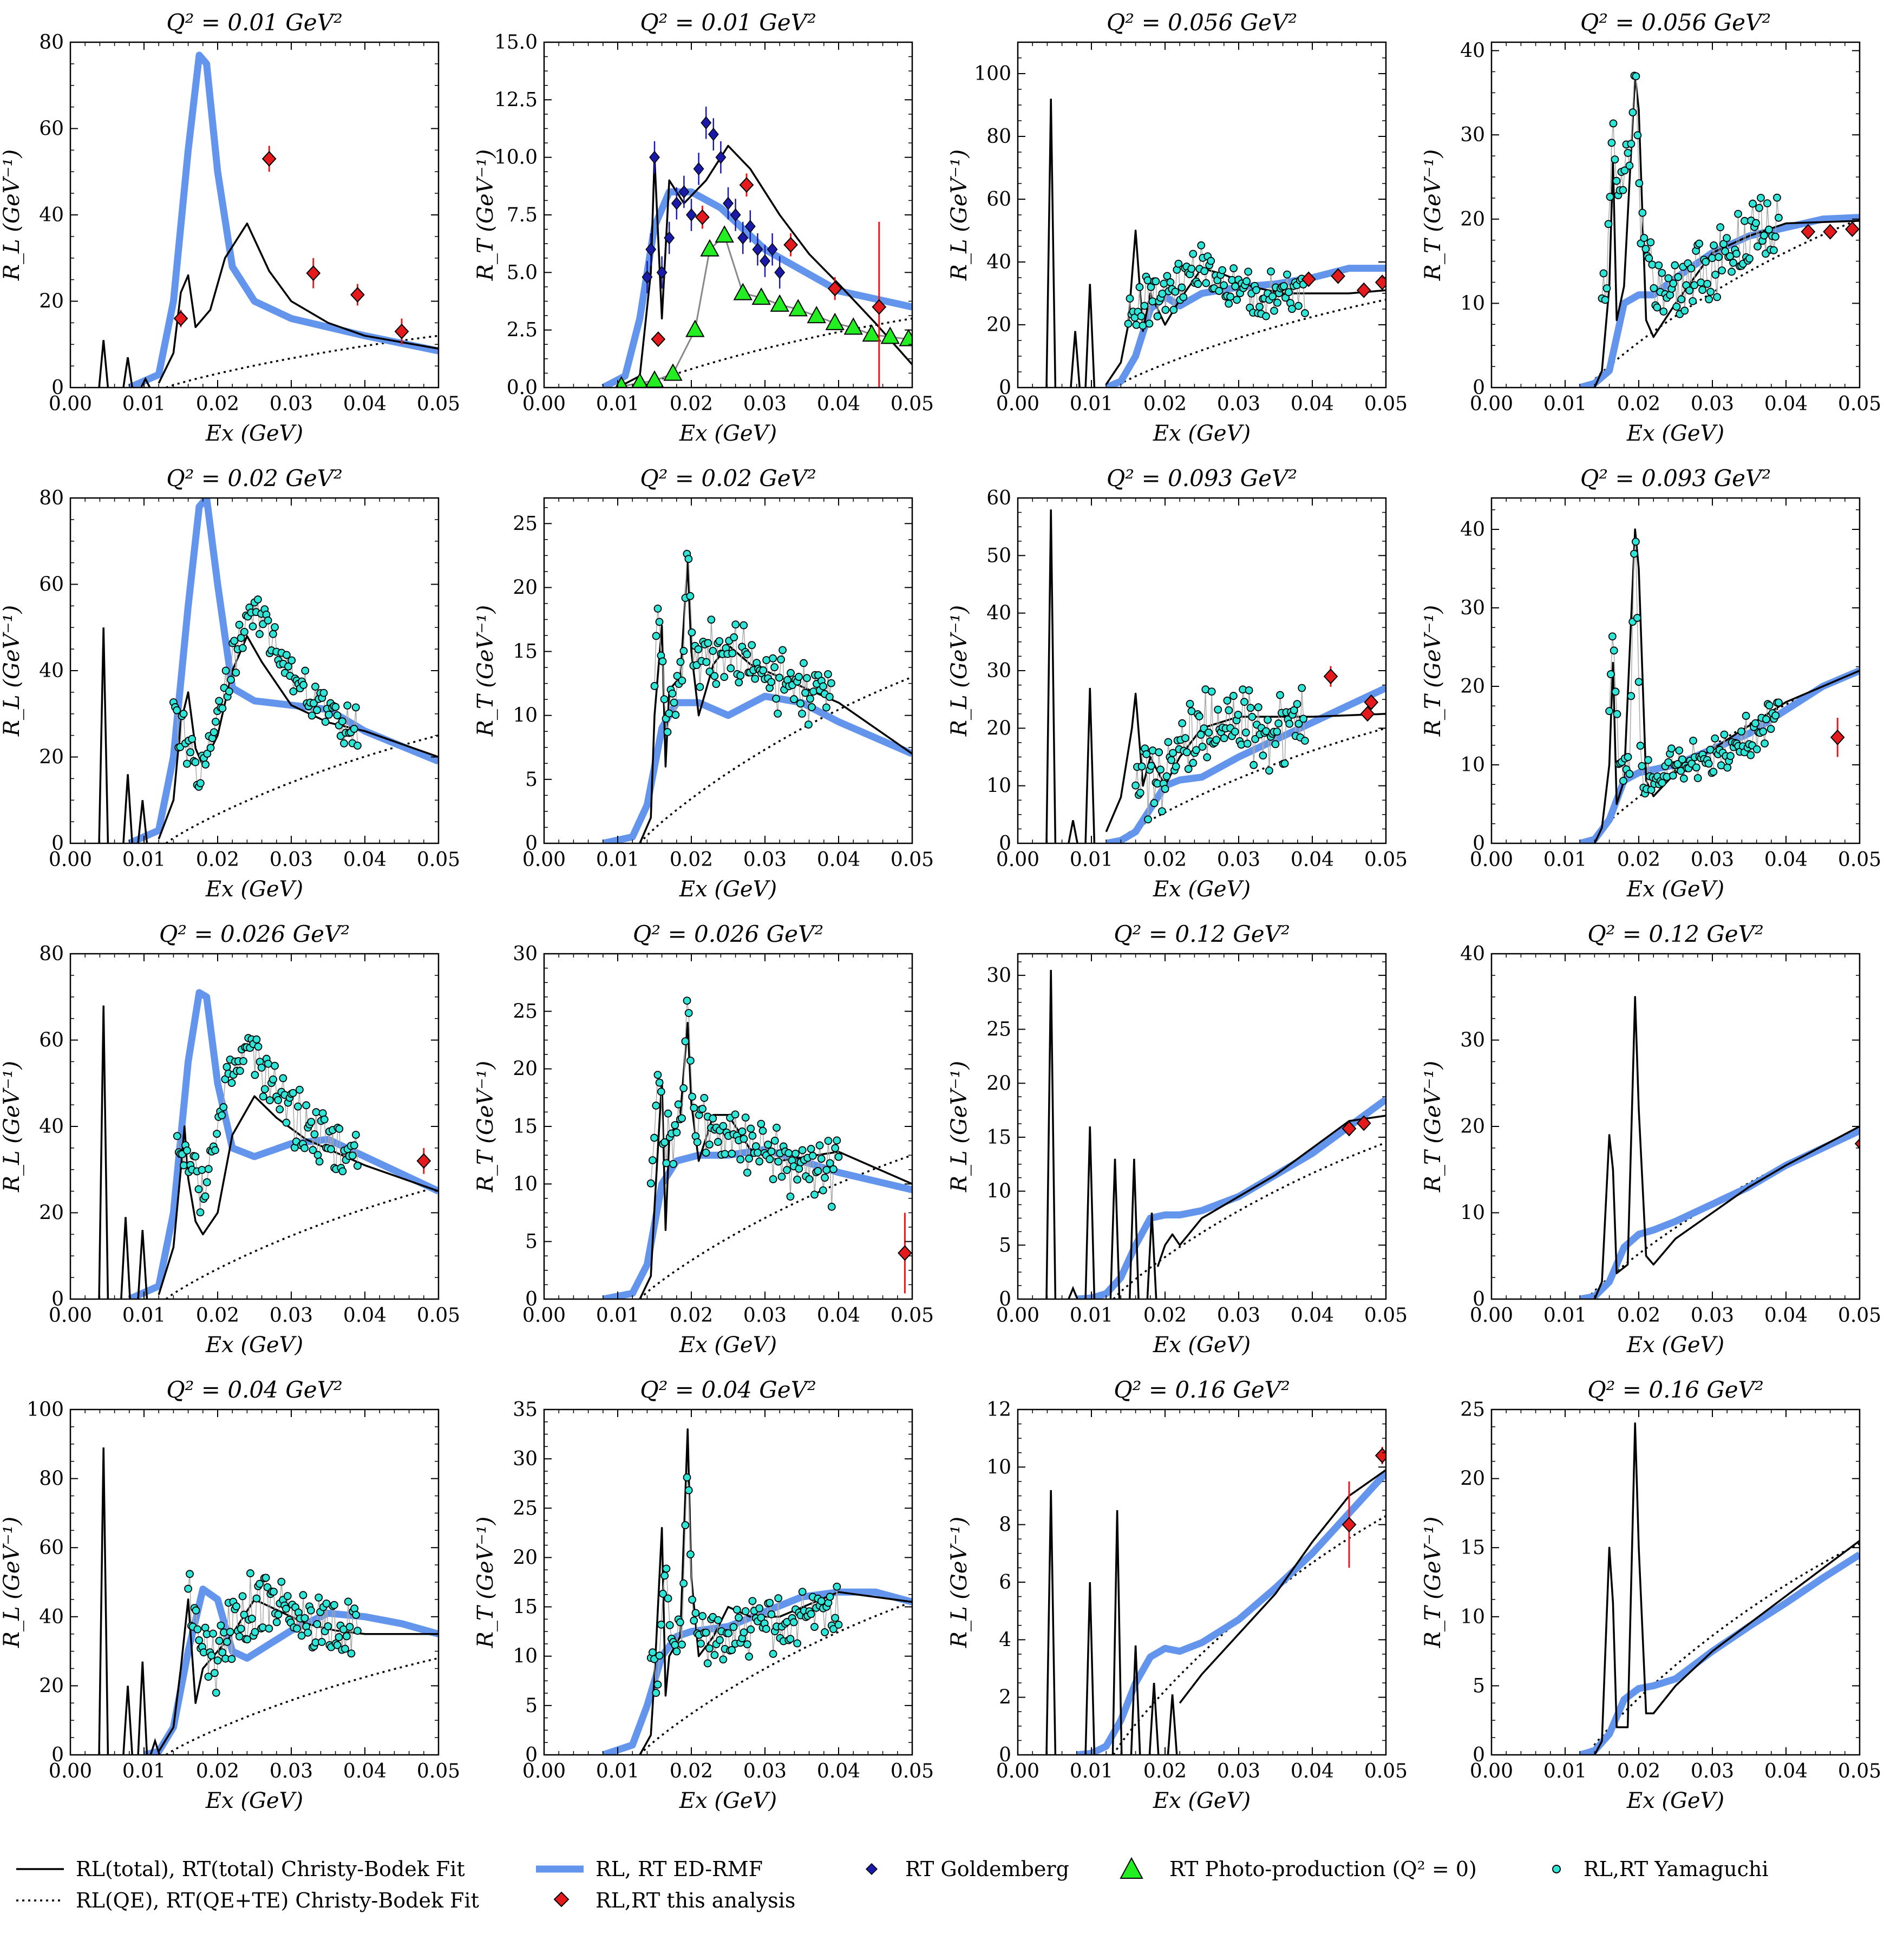 The width and height of the screenshot is (1884, 1960). Describe the element at coordinates (998, 671) in the screenshot. I see `y-tick-label: 30` at that location.